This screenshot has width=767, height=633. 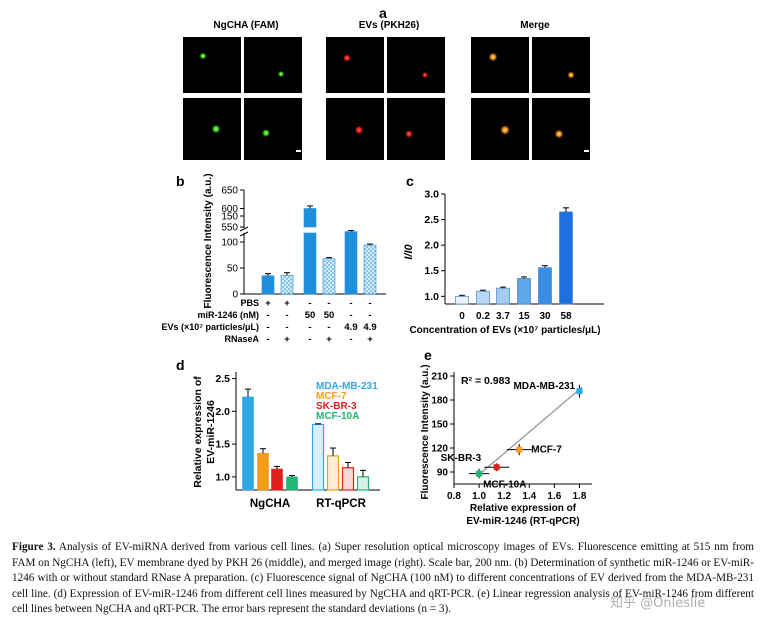 What do you see at coordinates (425, 431) in the screenshot?
I see `e-y-title: Fluorescence Intensity (a.u.)` at bounding box center [425, 431].